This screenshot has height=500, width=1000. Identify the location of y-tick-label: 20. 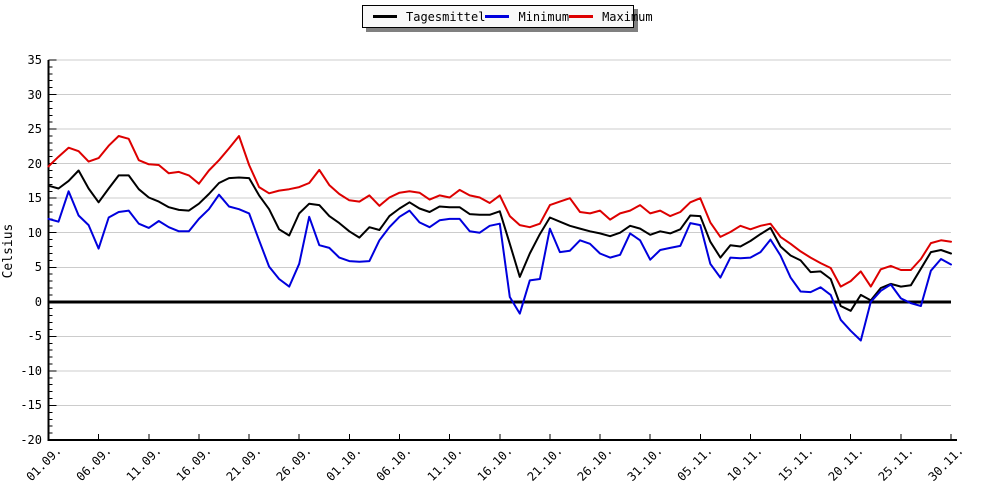
(34, 163).